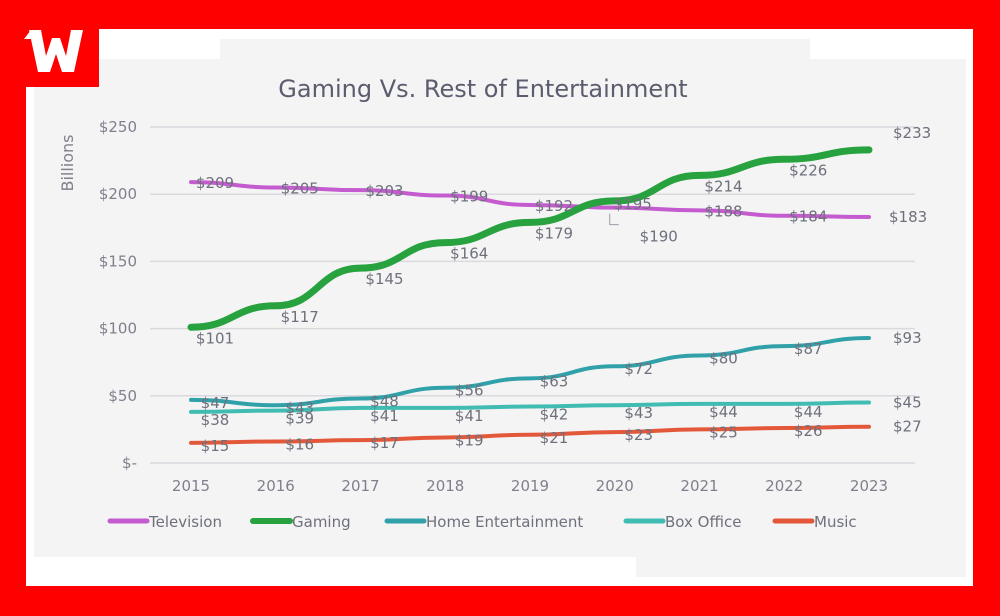  I want to click on chart-panel-bottom, so click(801, 566).